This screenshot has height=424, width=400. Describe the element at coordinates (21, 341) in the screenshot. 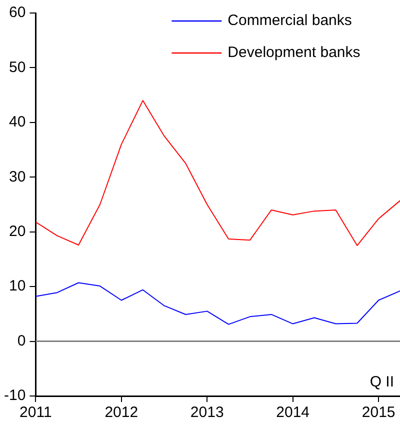

I see `y-tick-label: 0` at that location.